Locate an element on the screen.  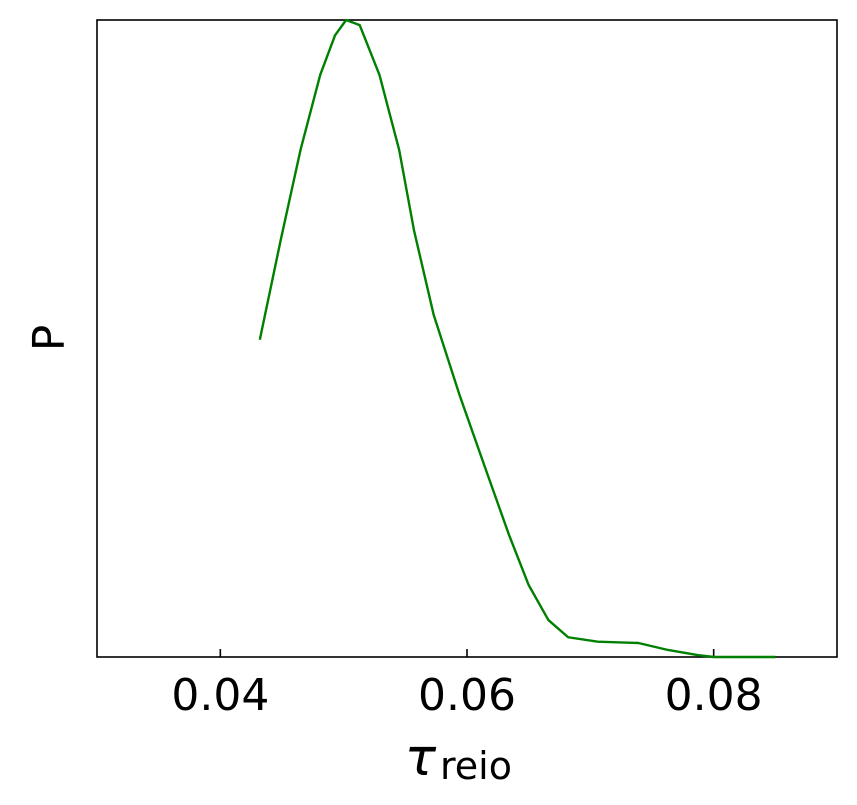
x-tick-label: 0.08 is located at coordinates (714, 695).